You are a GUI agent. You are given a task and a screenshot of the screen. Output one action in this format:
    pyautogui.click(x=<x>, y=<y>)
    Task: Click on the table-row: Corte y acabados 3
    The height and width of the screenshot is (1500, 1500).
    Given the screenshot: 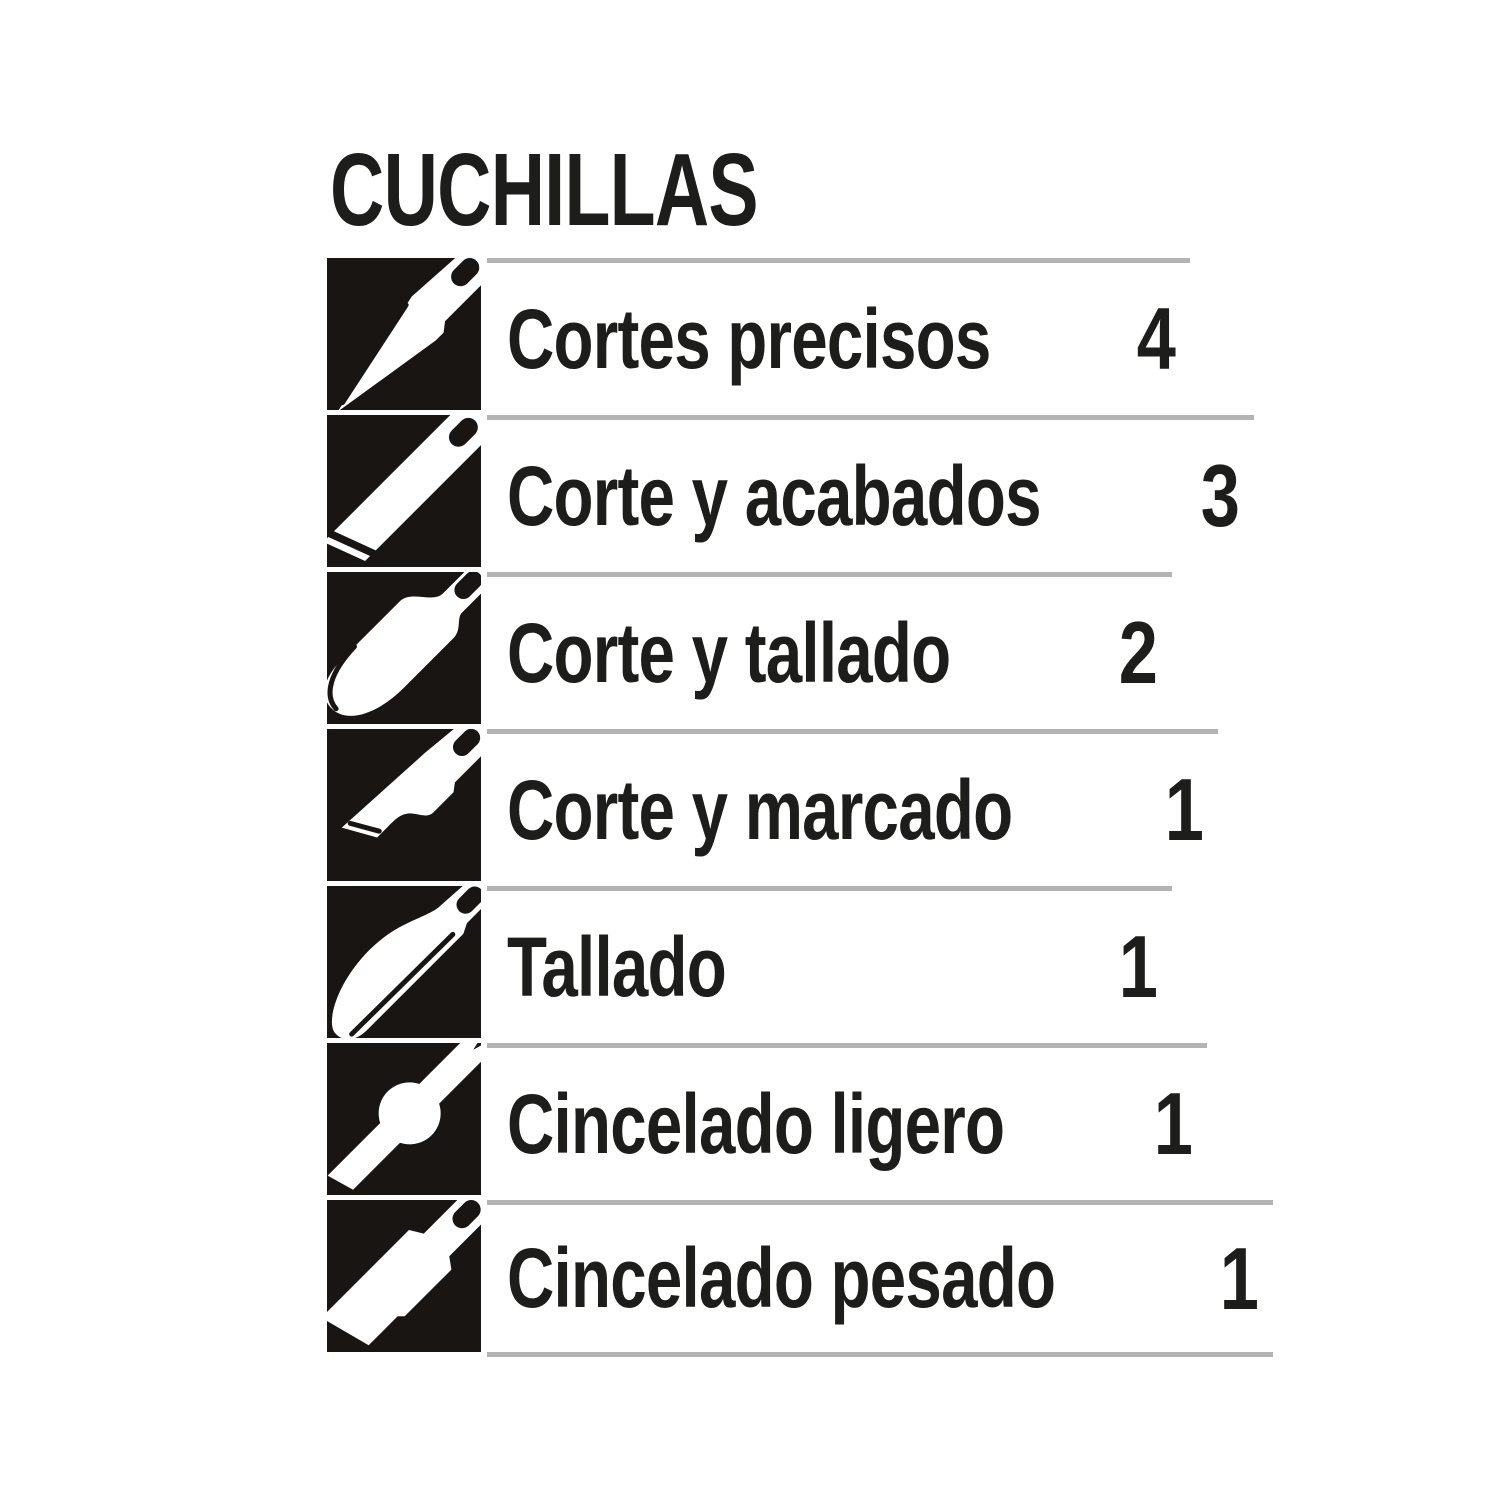 What is the action you would take?
    pyautogui.click(x=791, y=493)
    